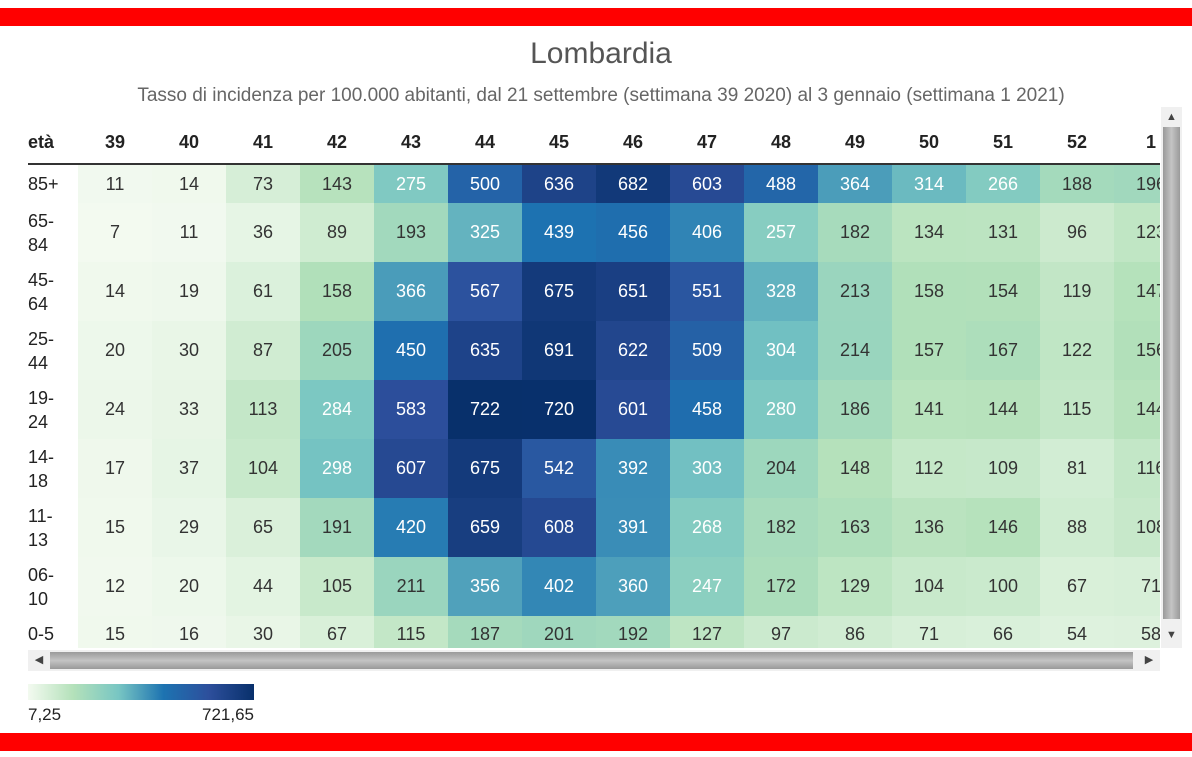  What do you see at coordinates (189, 527) in the screenshot?
I see `heatmap-cell: 29` at bounding box center [189, 527].